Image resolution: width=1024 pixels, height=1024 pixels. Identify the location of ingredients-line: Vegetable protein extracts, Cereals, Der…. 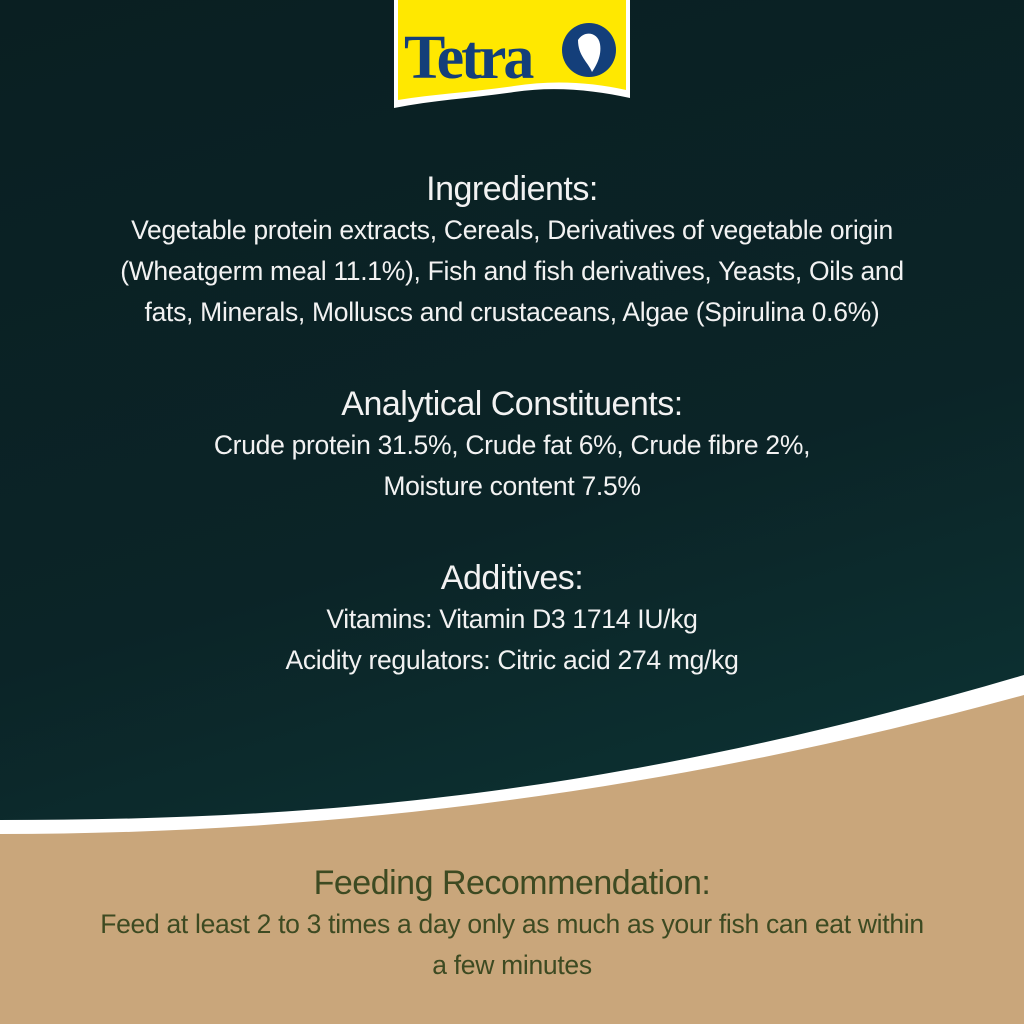
(512, 230).